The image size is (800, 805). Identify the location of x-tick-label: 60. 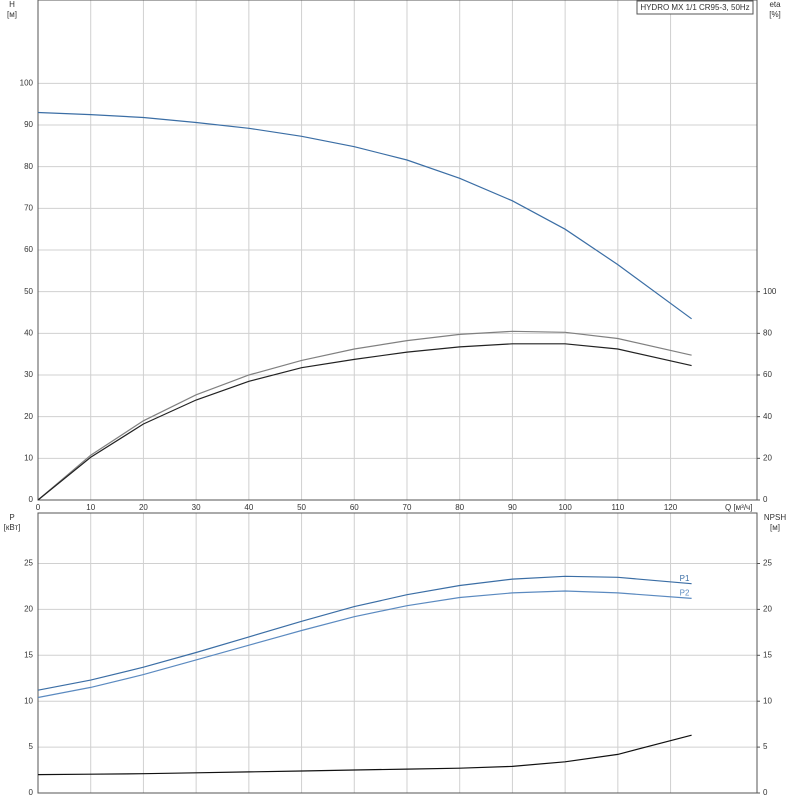
(354, 507).